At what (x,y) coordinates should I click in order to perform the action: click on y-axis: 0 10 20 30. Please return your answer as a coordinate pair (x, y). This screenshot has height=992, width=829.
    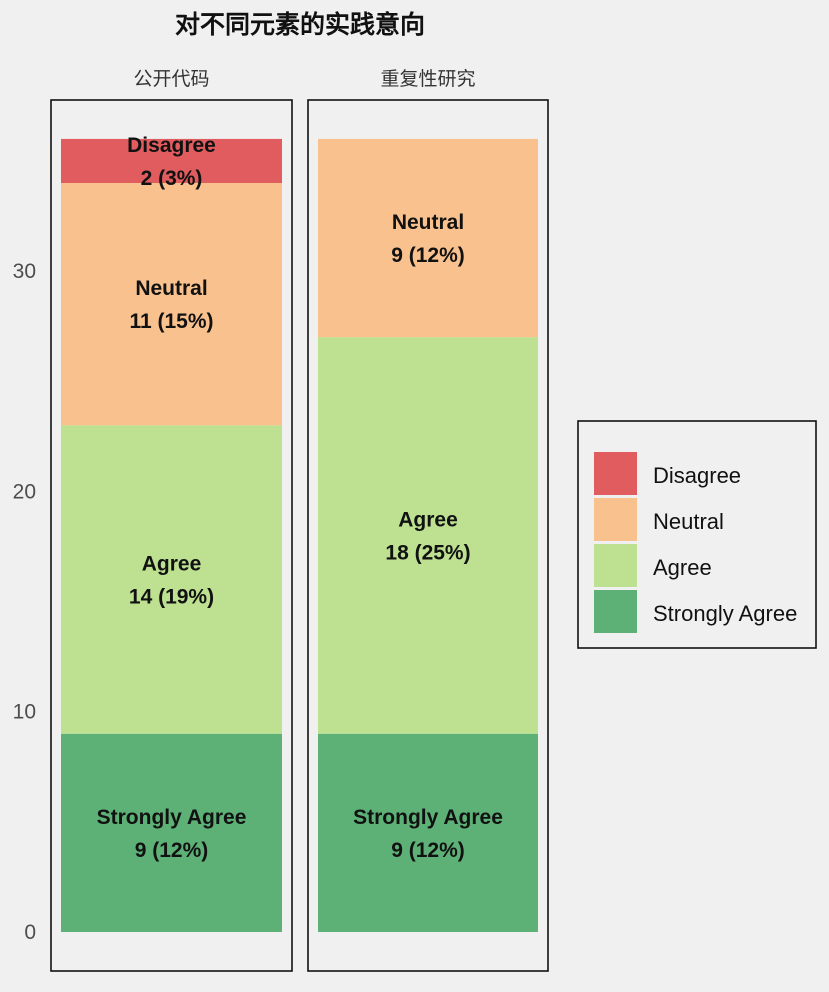
    Looking at the image, I should click on (24, 602).